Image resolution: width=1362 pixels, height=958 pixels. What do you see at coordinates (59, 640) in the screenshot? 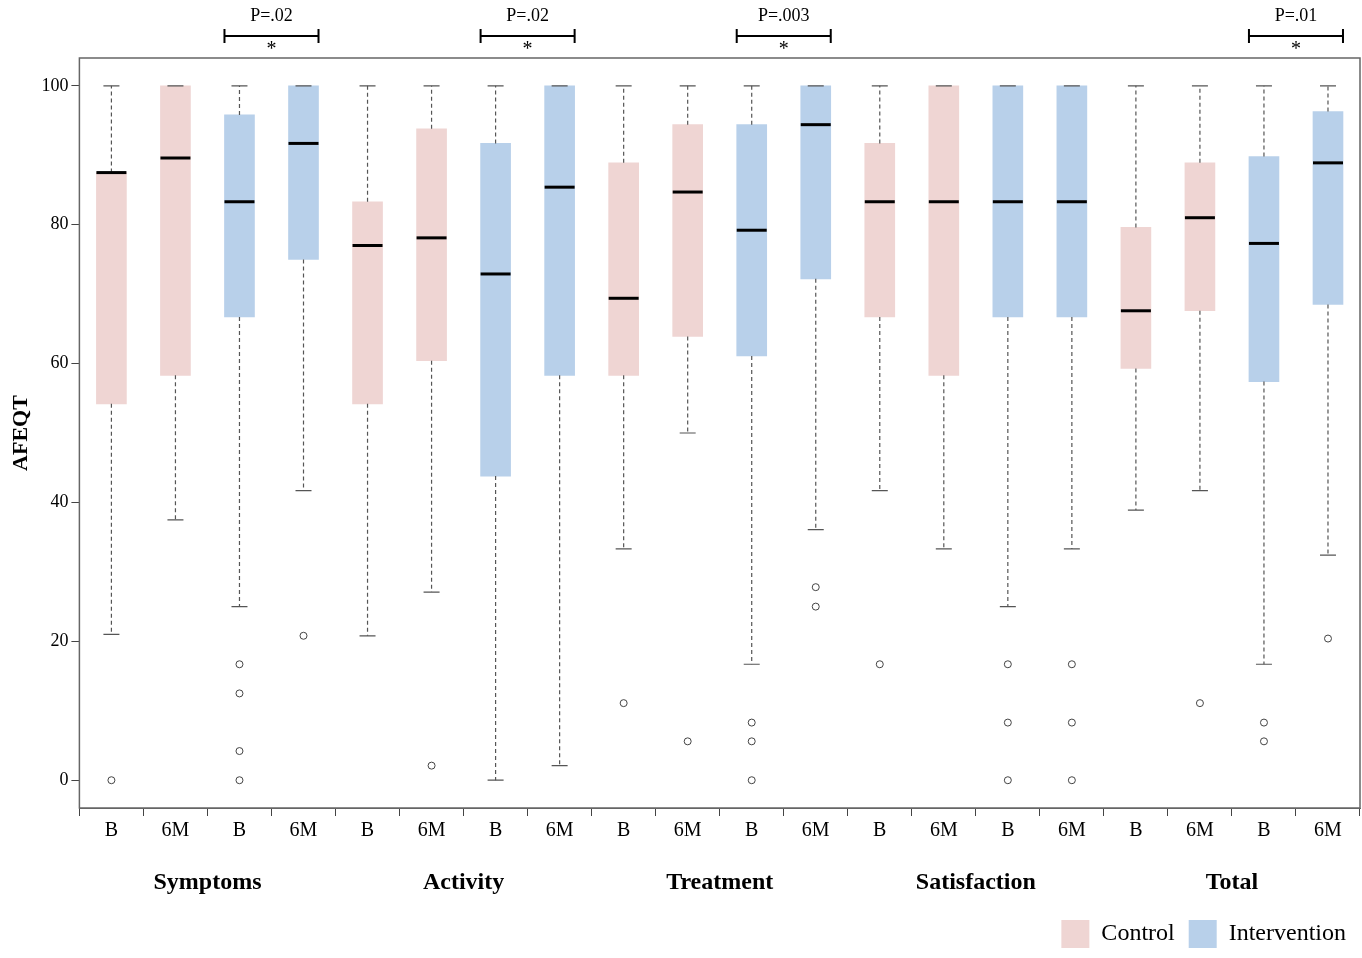
I see `y-tick-label: 20` at bounding box center [59, 640].